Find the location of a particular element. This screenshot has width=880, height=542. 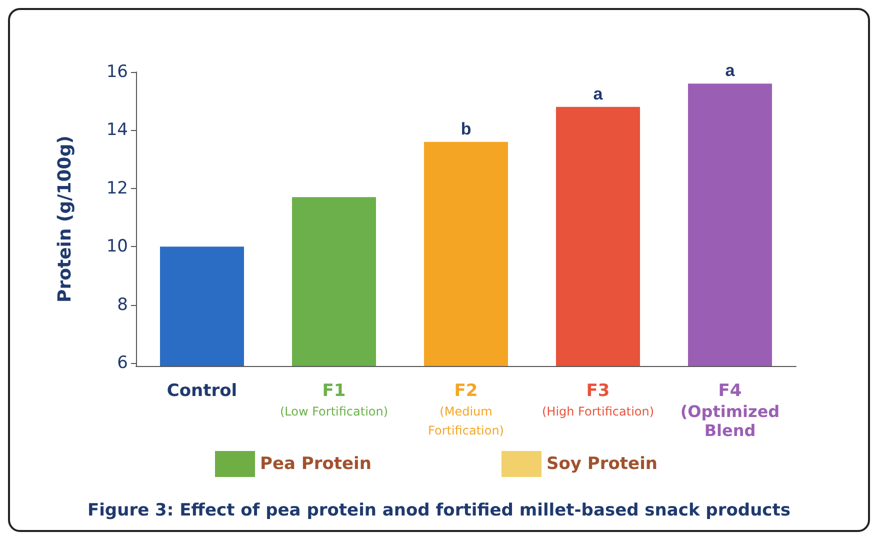

y-axis-title: Protein (g/100g) is located at coordinates (65, 219).